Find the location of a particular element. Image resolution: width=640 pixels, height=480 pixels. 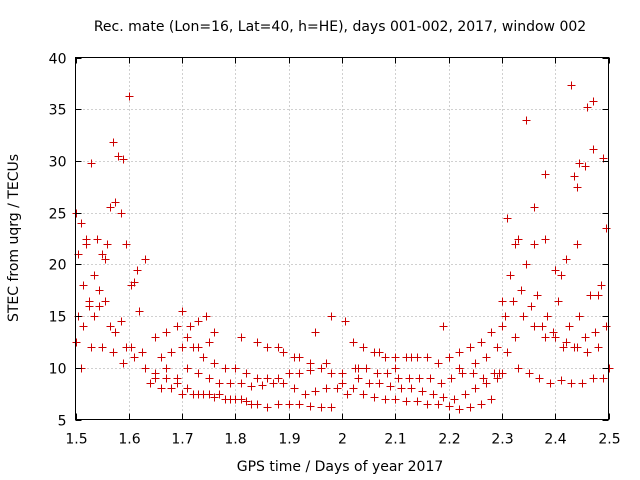

y-tick-label: 10 is located at coordinates (58, 370).